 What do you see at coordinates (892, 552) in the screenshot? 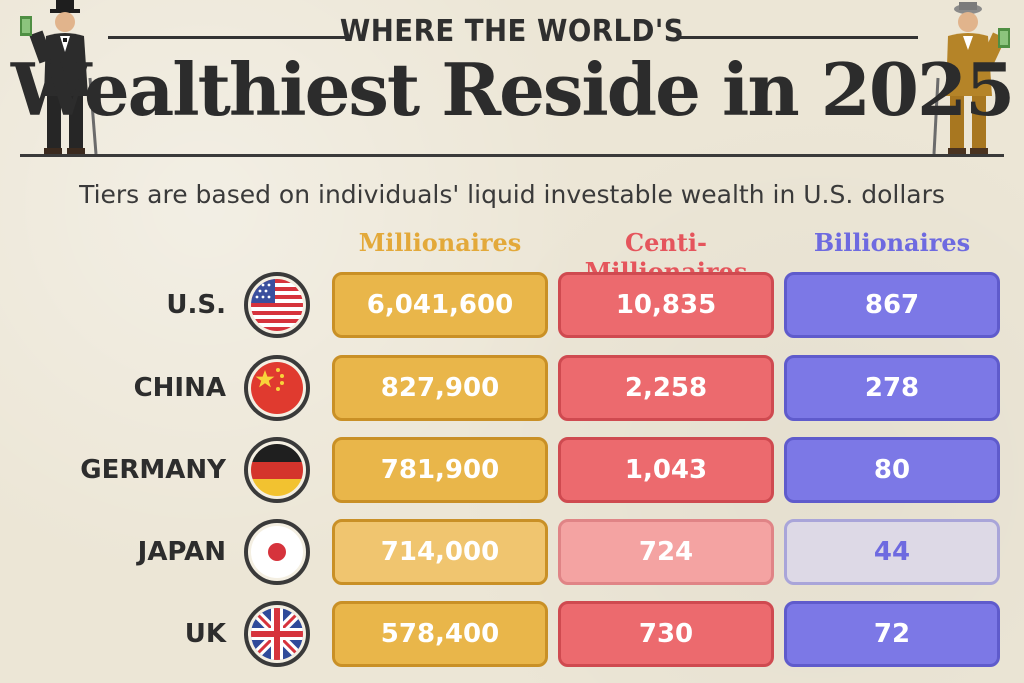
I see `cell-japan-billionaires: 44` at bounding box center [892, 552].